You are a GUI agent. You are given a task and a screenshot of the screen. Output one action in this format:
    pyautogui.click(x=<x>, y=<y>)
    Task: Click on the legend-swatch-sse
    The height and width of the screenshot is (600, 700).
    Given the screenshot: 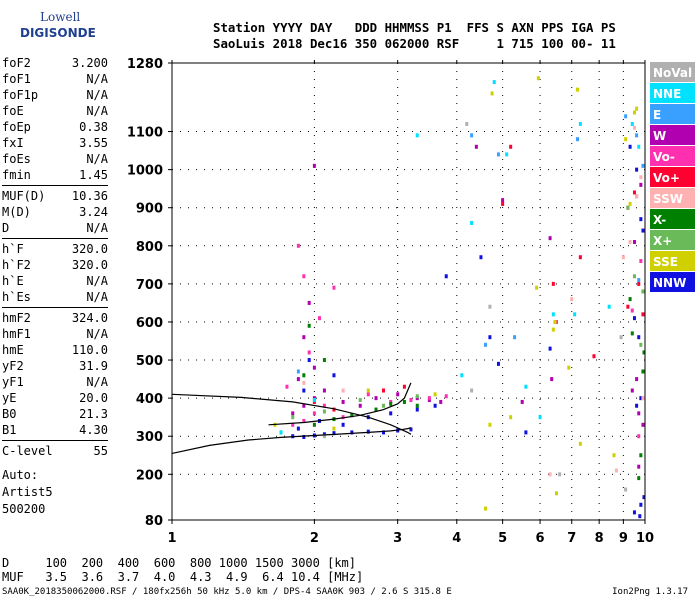 What is the action you would take?
    pyautogui.click(x=672, y=261)
    